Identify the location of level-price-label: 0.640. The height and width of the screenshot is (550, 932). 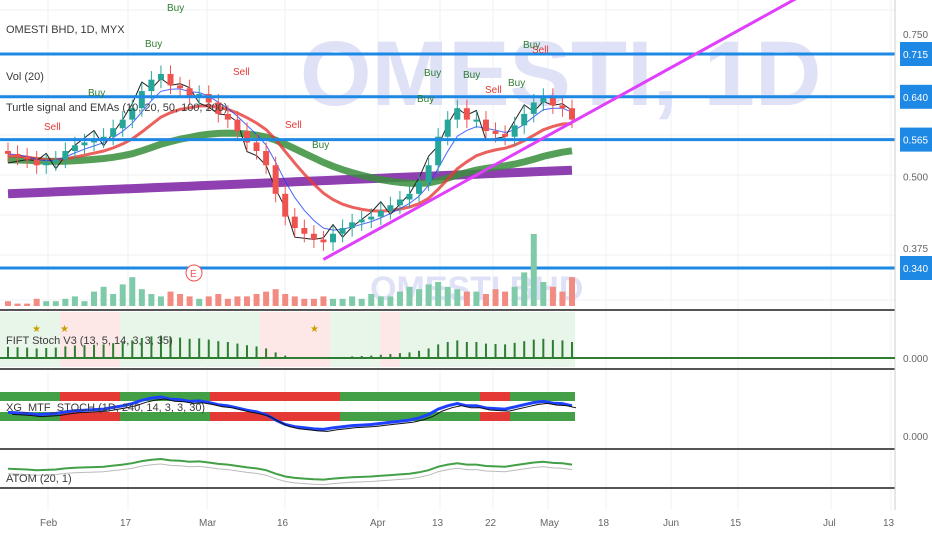
(915, 98).